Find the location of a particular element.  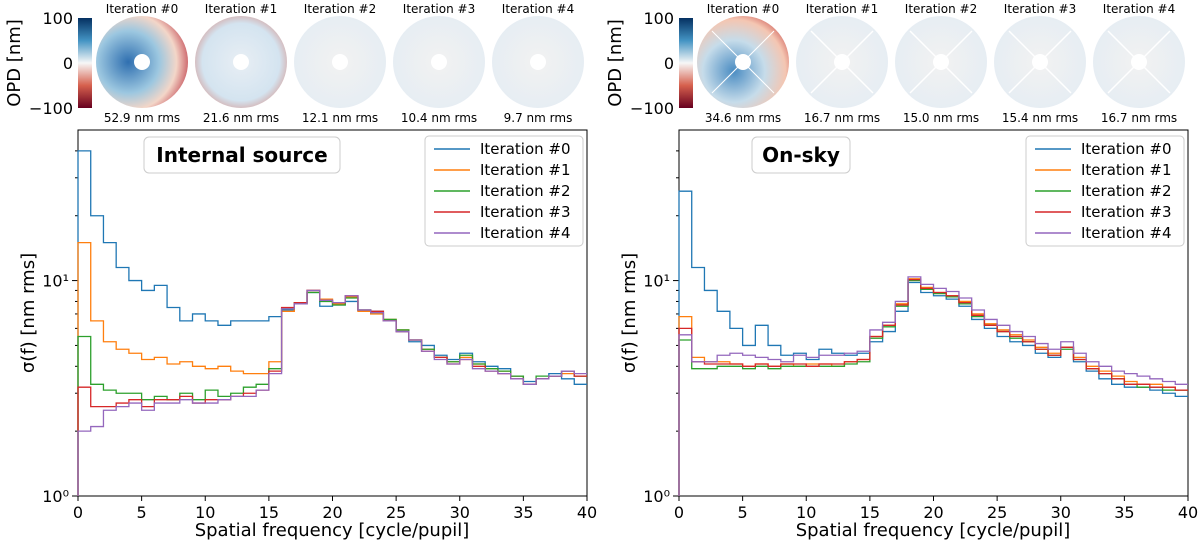

map-rms: 12.1 nm rms is located at coordinates (340, 118).